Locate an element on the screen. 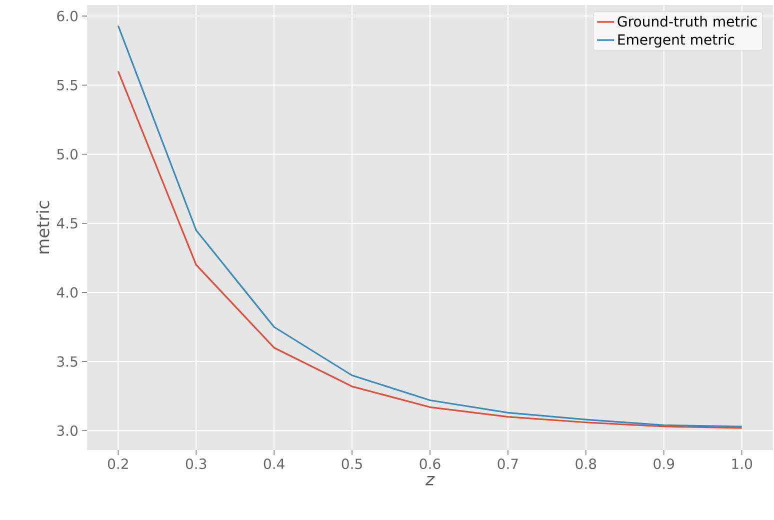 This screenshot has width=774, height=520. x-tick-label: 0.7 is located at coordinates (508, 464).